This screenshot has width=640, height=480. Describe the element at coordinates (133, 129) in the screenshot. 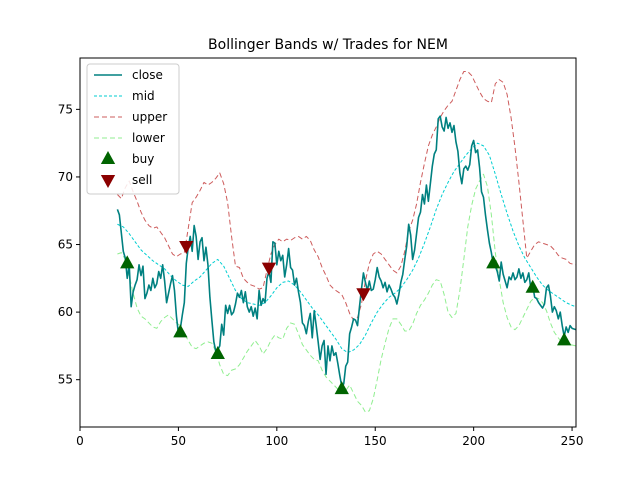

I see `legend: close mid upper lower buy sell` at that location.